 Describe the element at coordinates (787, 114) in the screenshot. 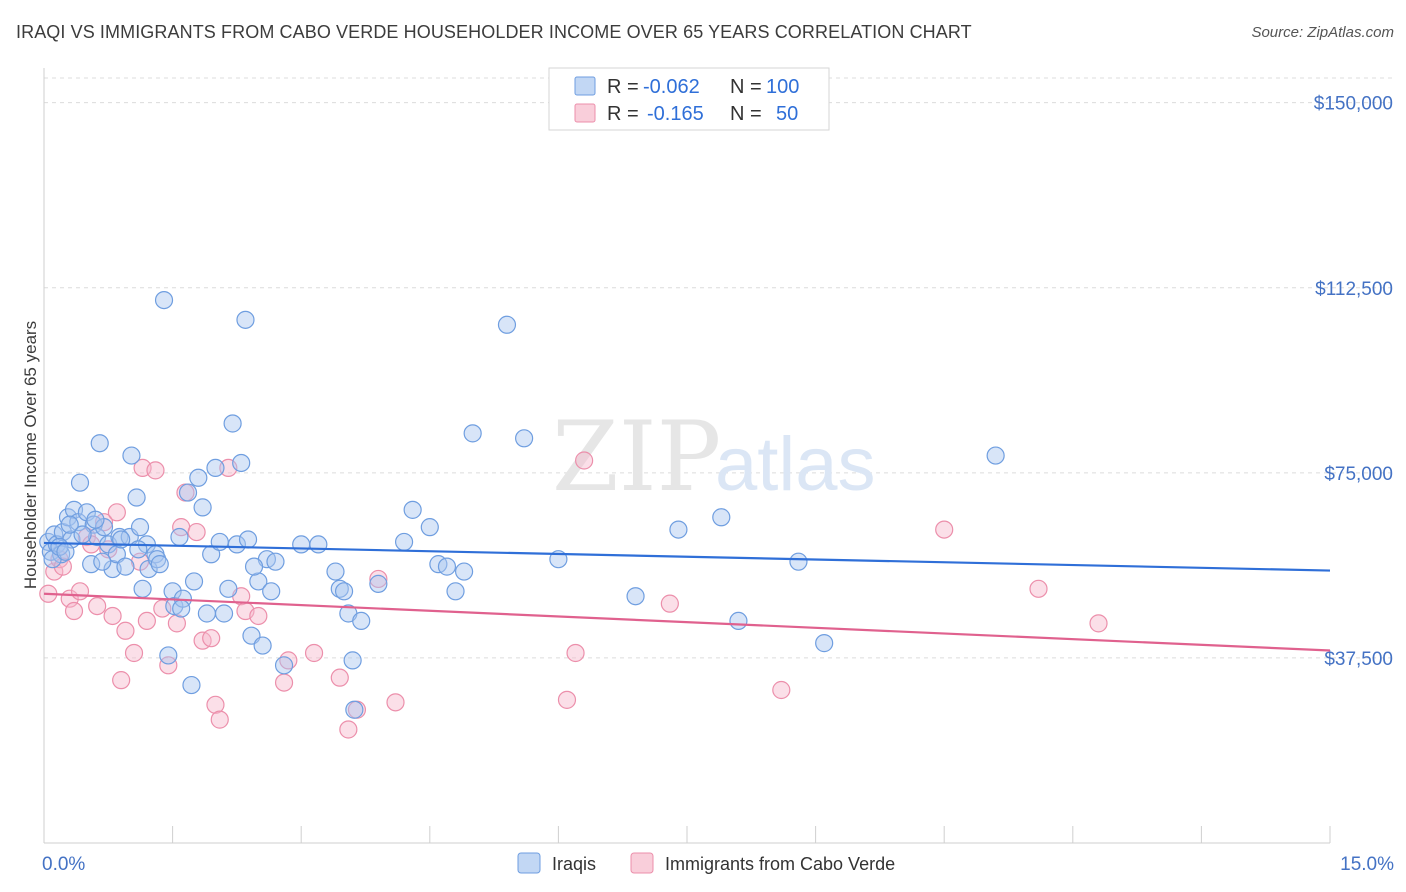

I see `legend-n-value-2: 50` at that location.